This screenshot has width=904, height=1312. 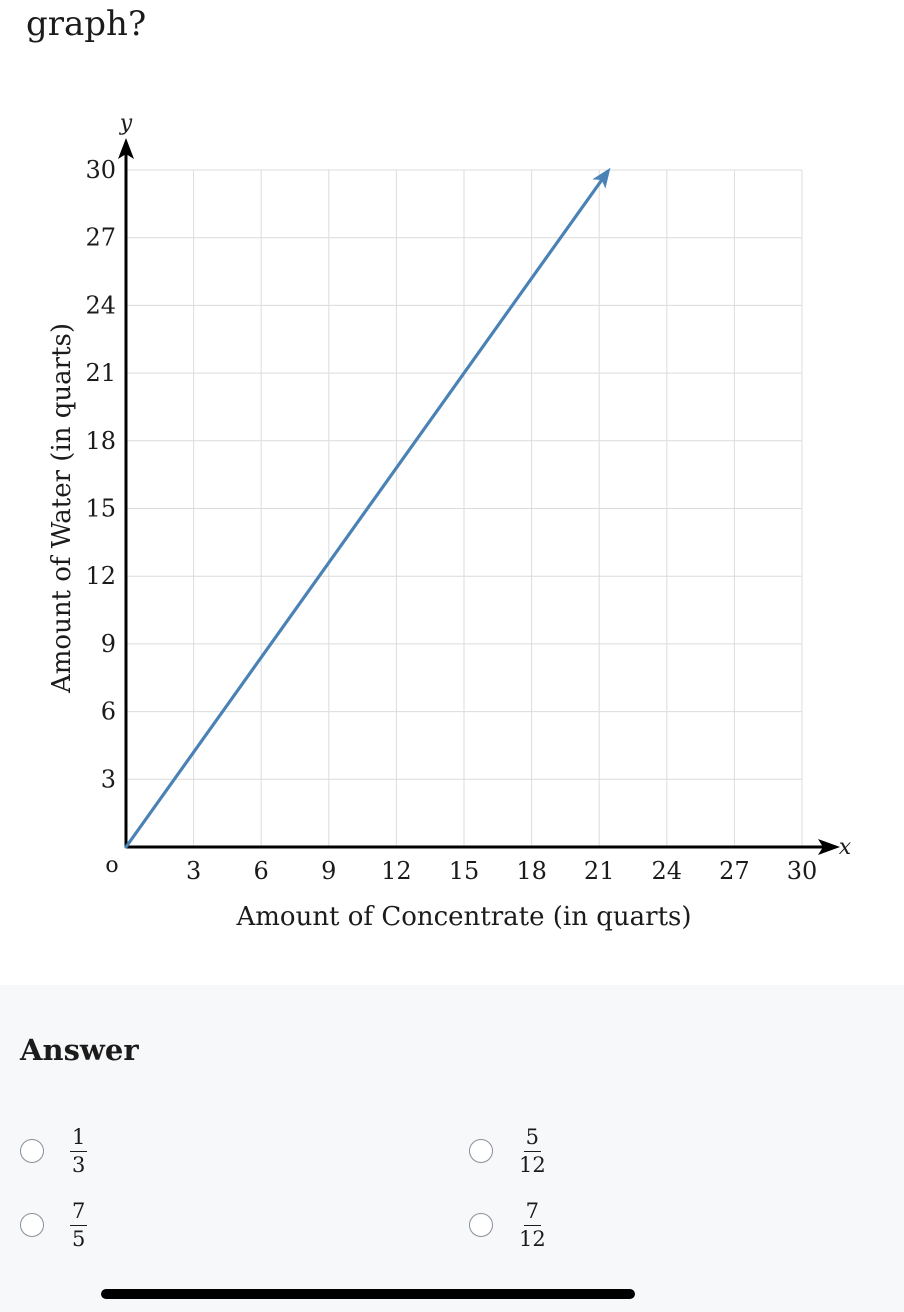 I want to click on x-tick-label: 30, so click(x=802, y=871).